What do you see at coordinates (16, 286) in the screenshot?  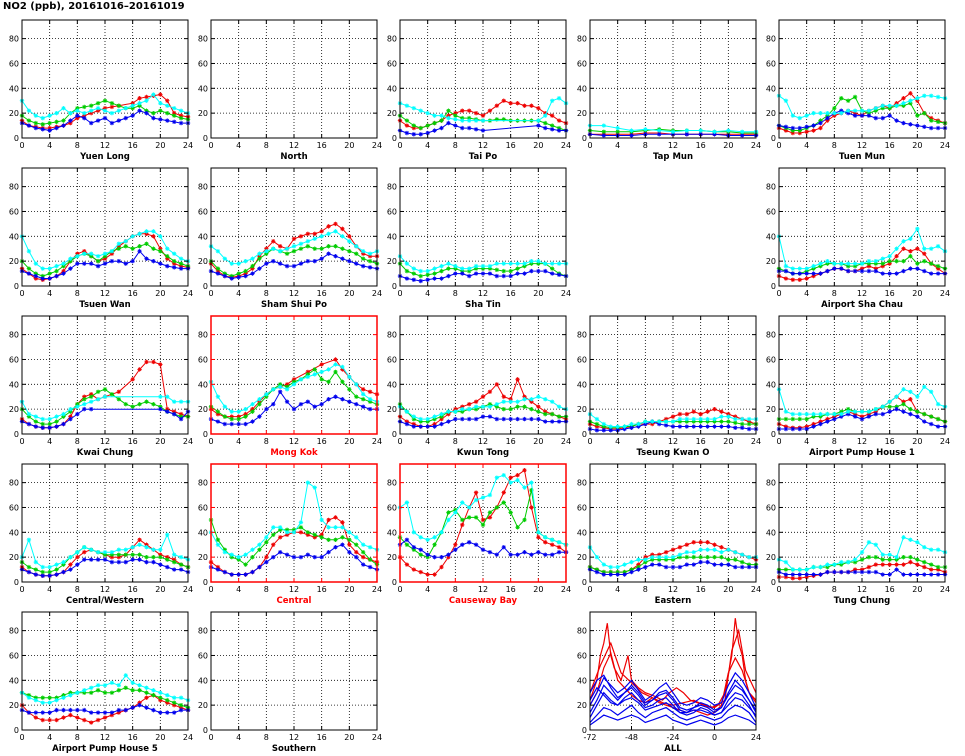 I see `y-tick-label: 0` at bounding box center [16, 286].